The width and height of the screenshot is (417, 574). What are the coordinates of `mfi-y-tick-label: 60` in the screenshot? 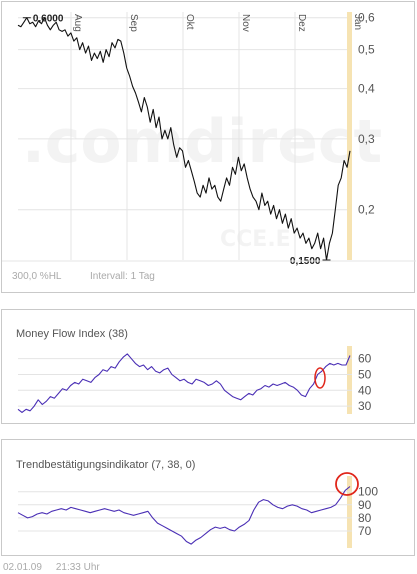 It's located at (365, 359).